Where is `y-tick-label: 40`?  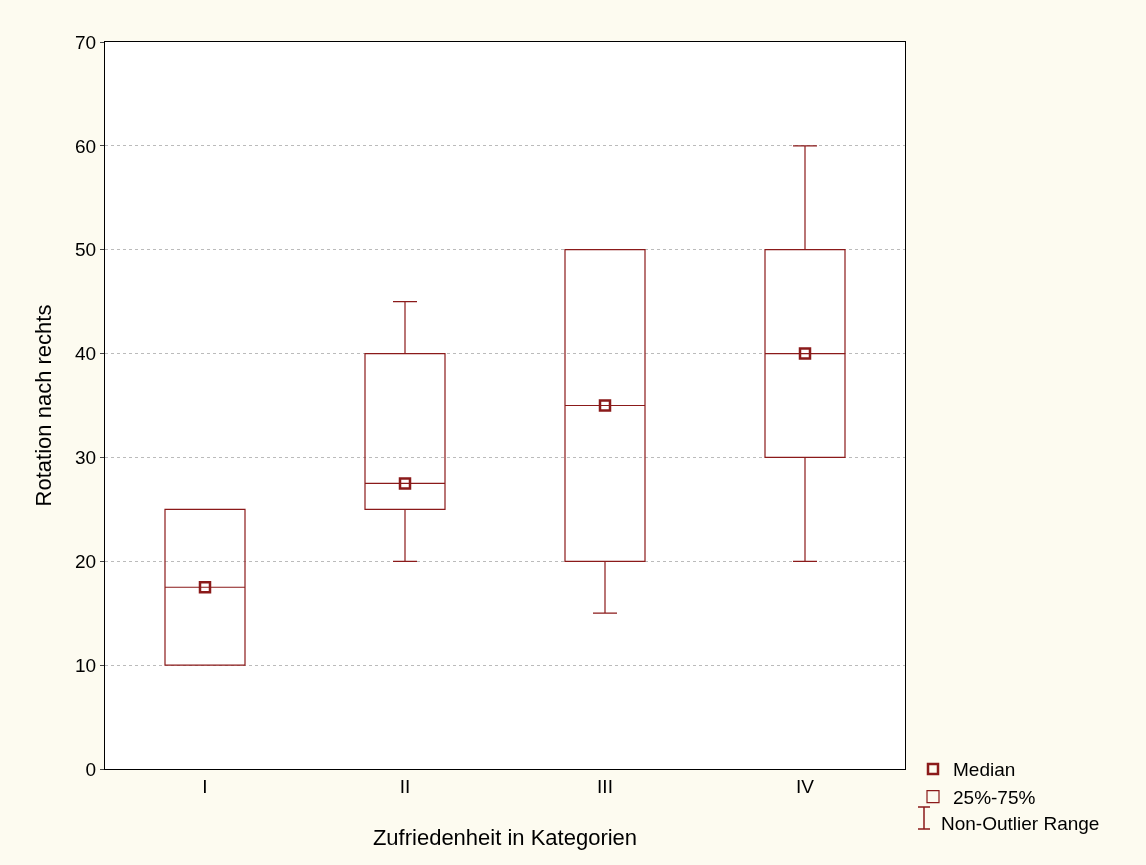 y-tick-label: 40 is located at coordinates (86, 354).